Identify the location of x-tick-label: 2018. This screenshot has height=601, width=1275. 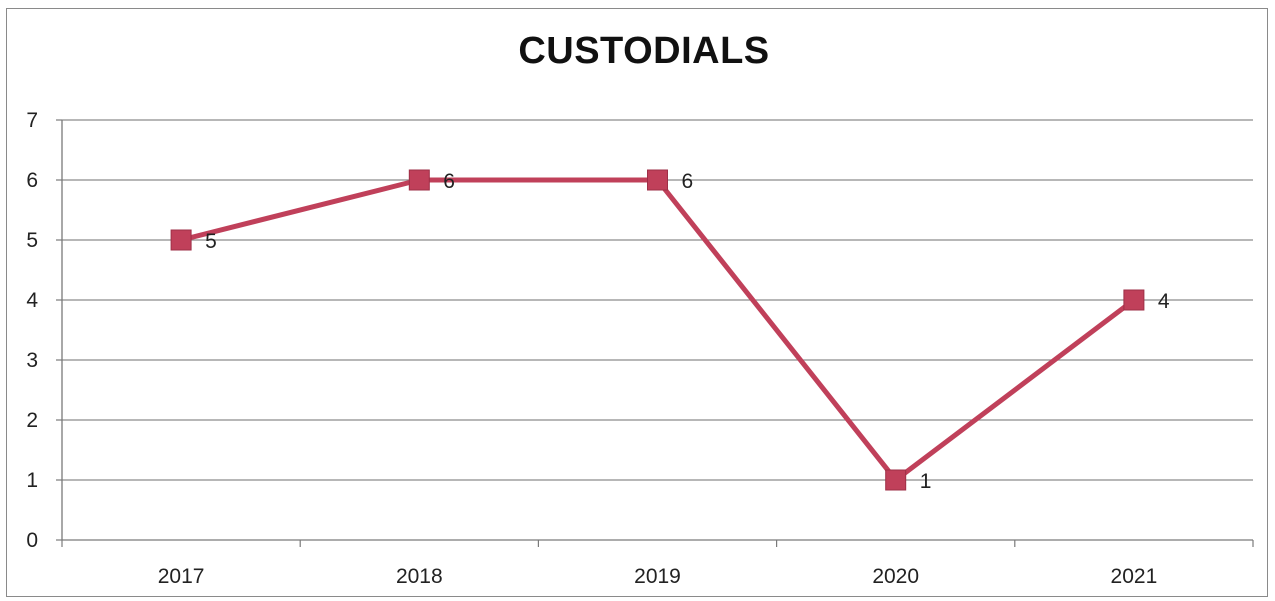
(419, 576).